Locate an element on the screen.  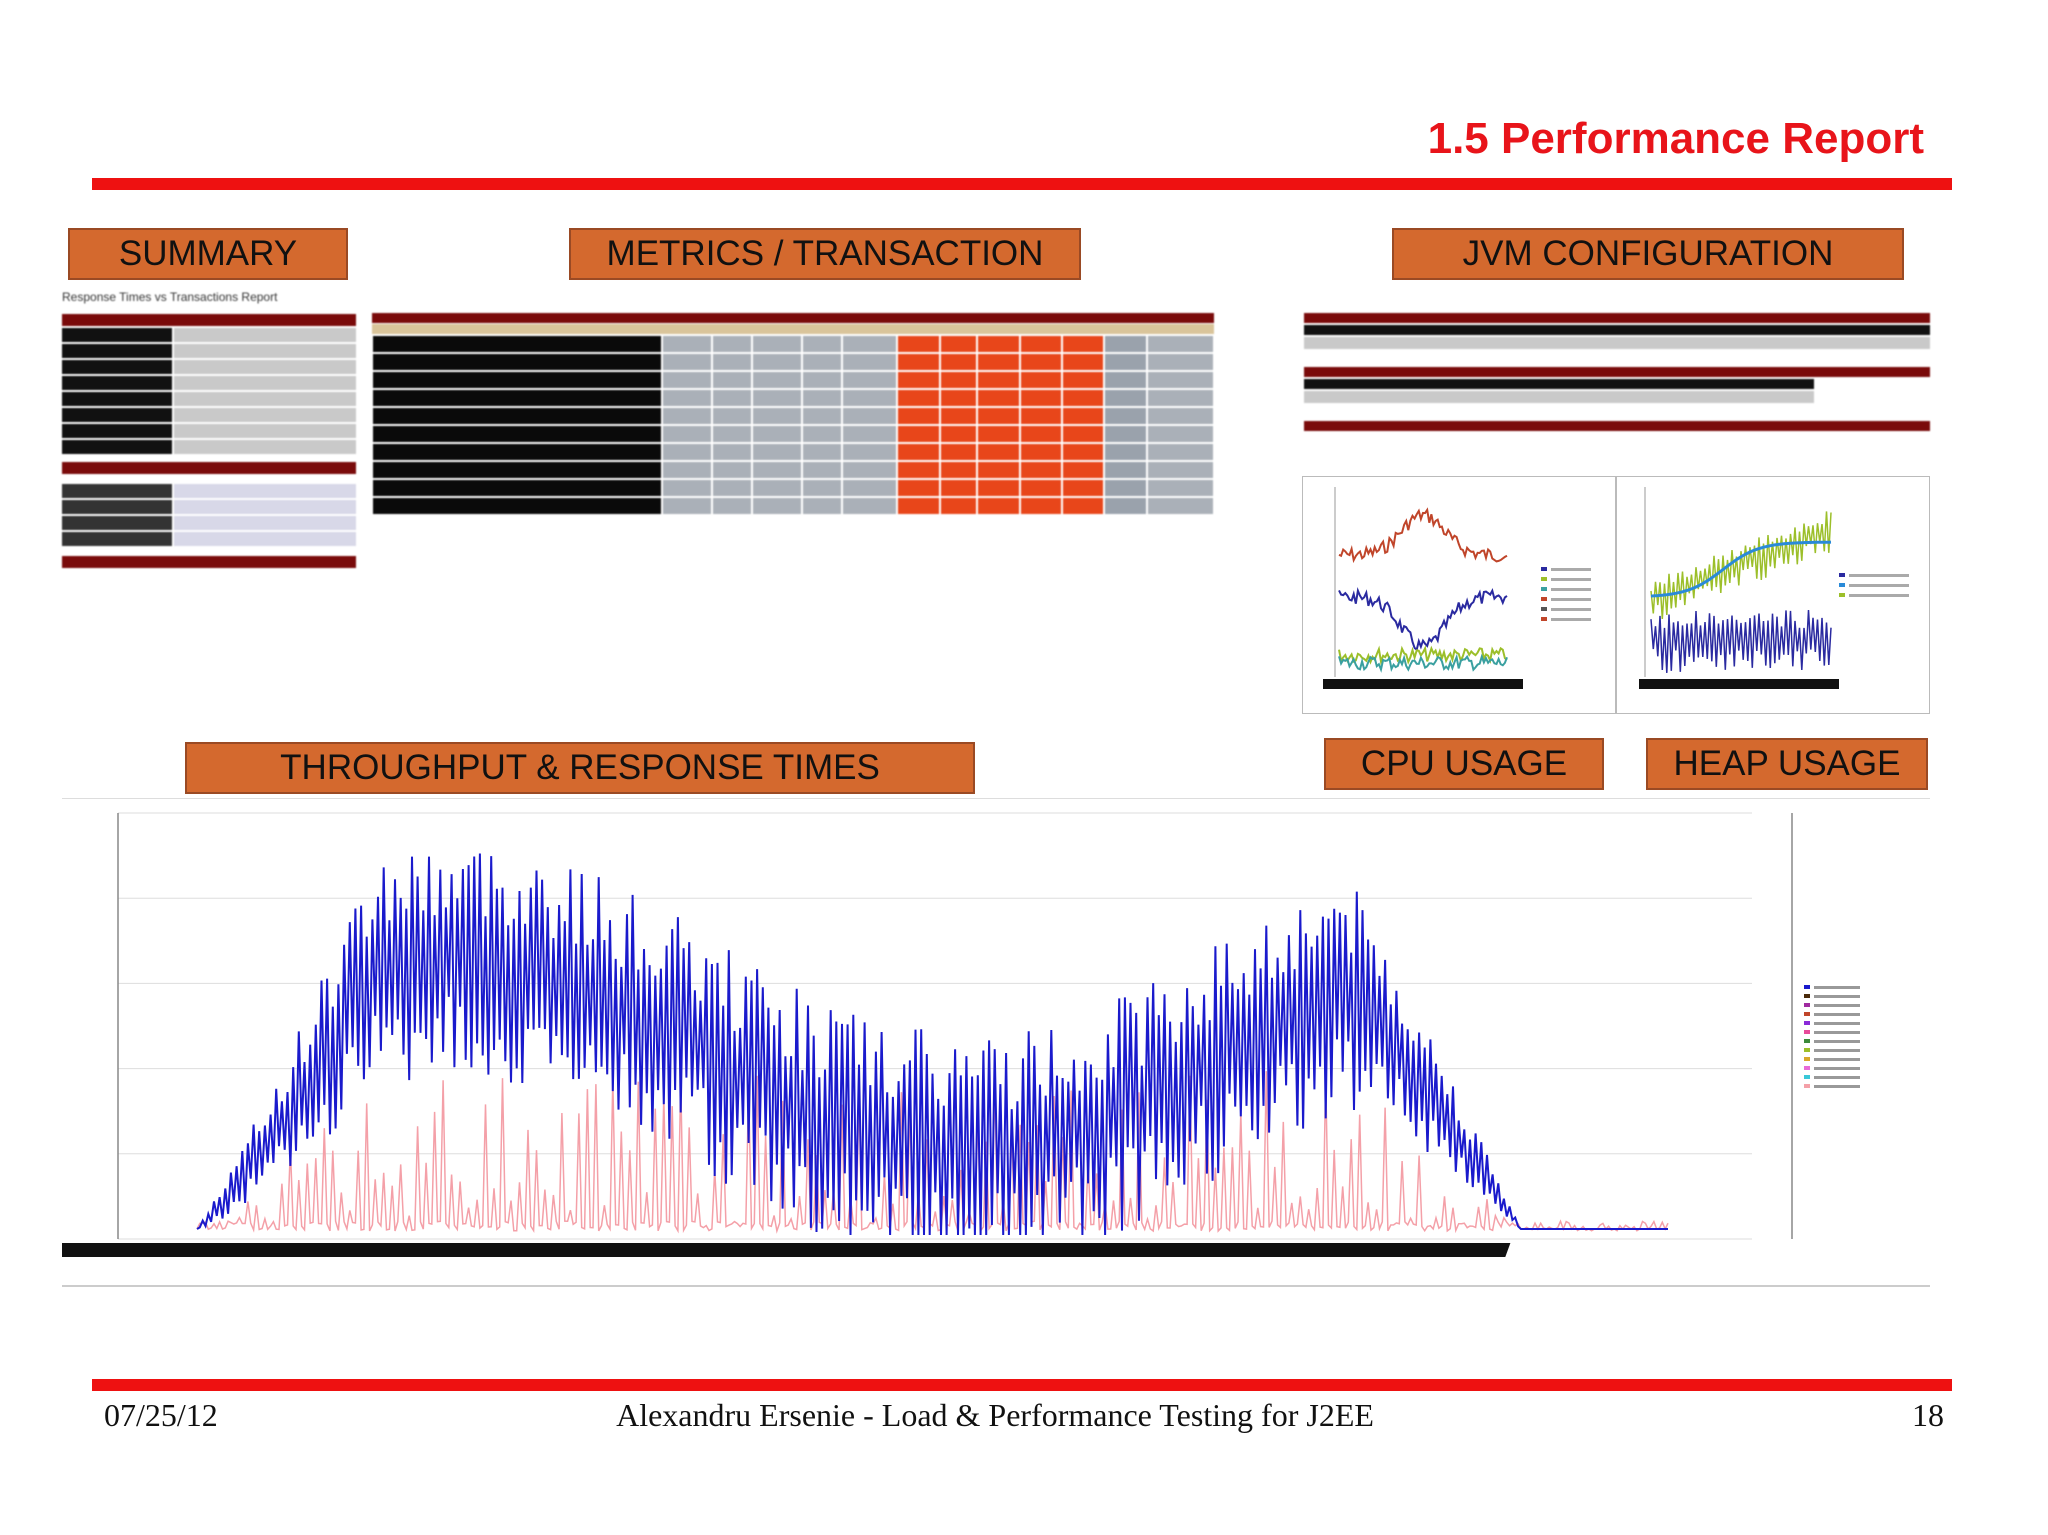
jvm-config-thumbnail is located at coordinates (1617, 383).